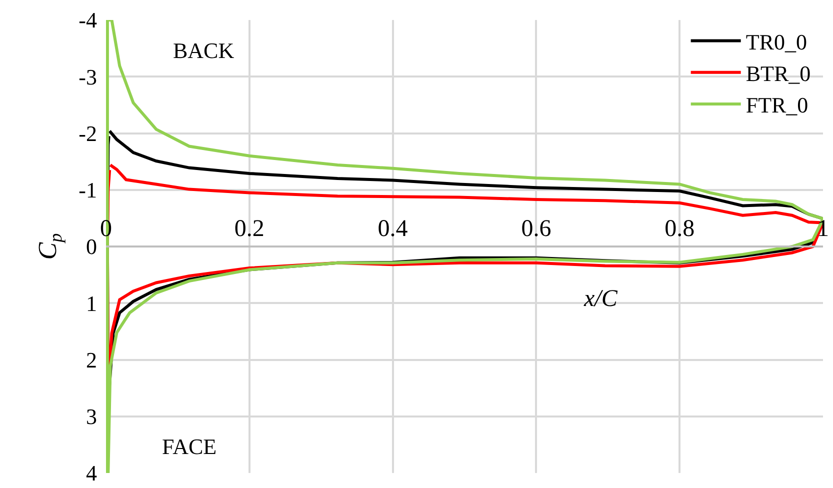 The height and width of the screenshot is (488, 833). I want to click on y-tick-label: -4, so click(87, 20).